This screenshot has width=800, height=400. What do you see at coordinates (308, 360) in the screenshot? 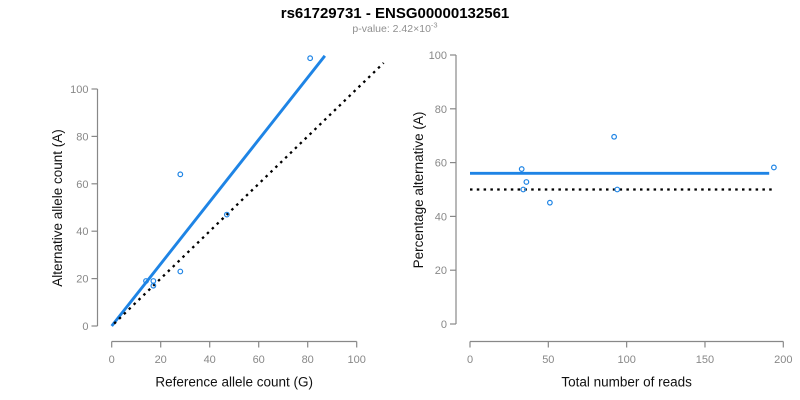
I see `x-tick-label: 80` at bounding box center [308, 360].